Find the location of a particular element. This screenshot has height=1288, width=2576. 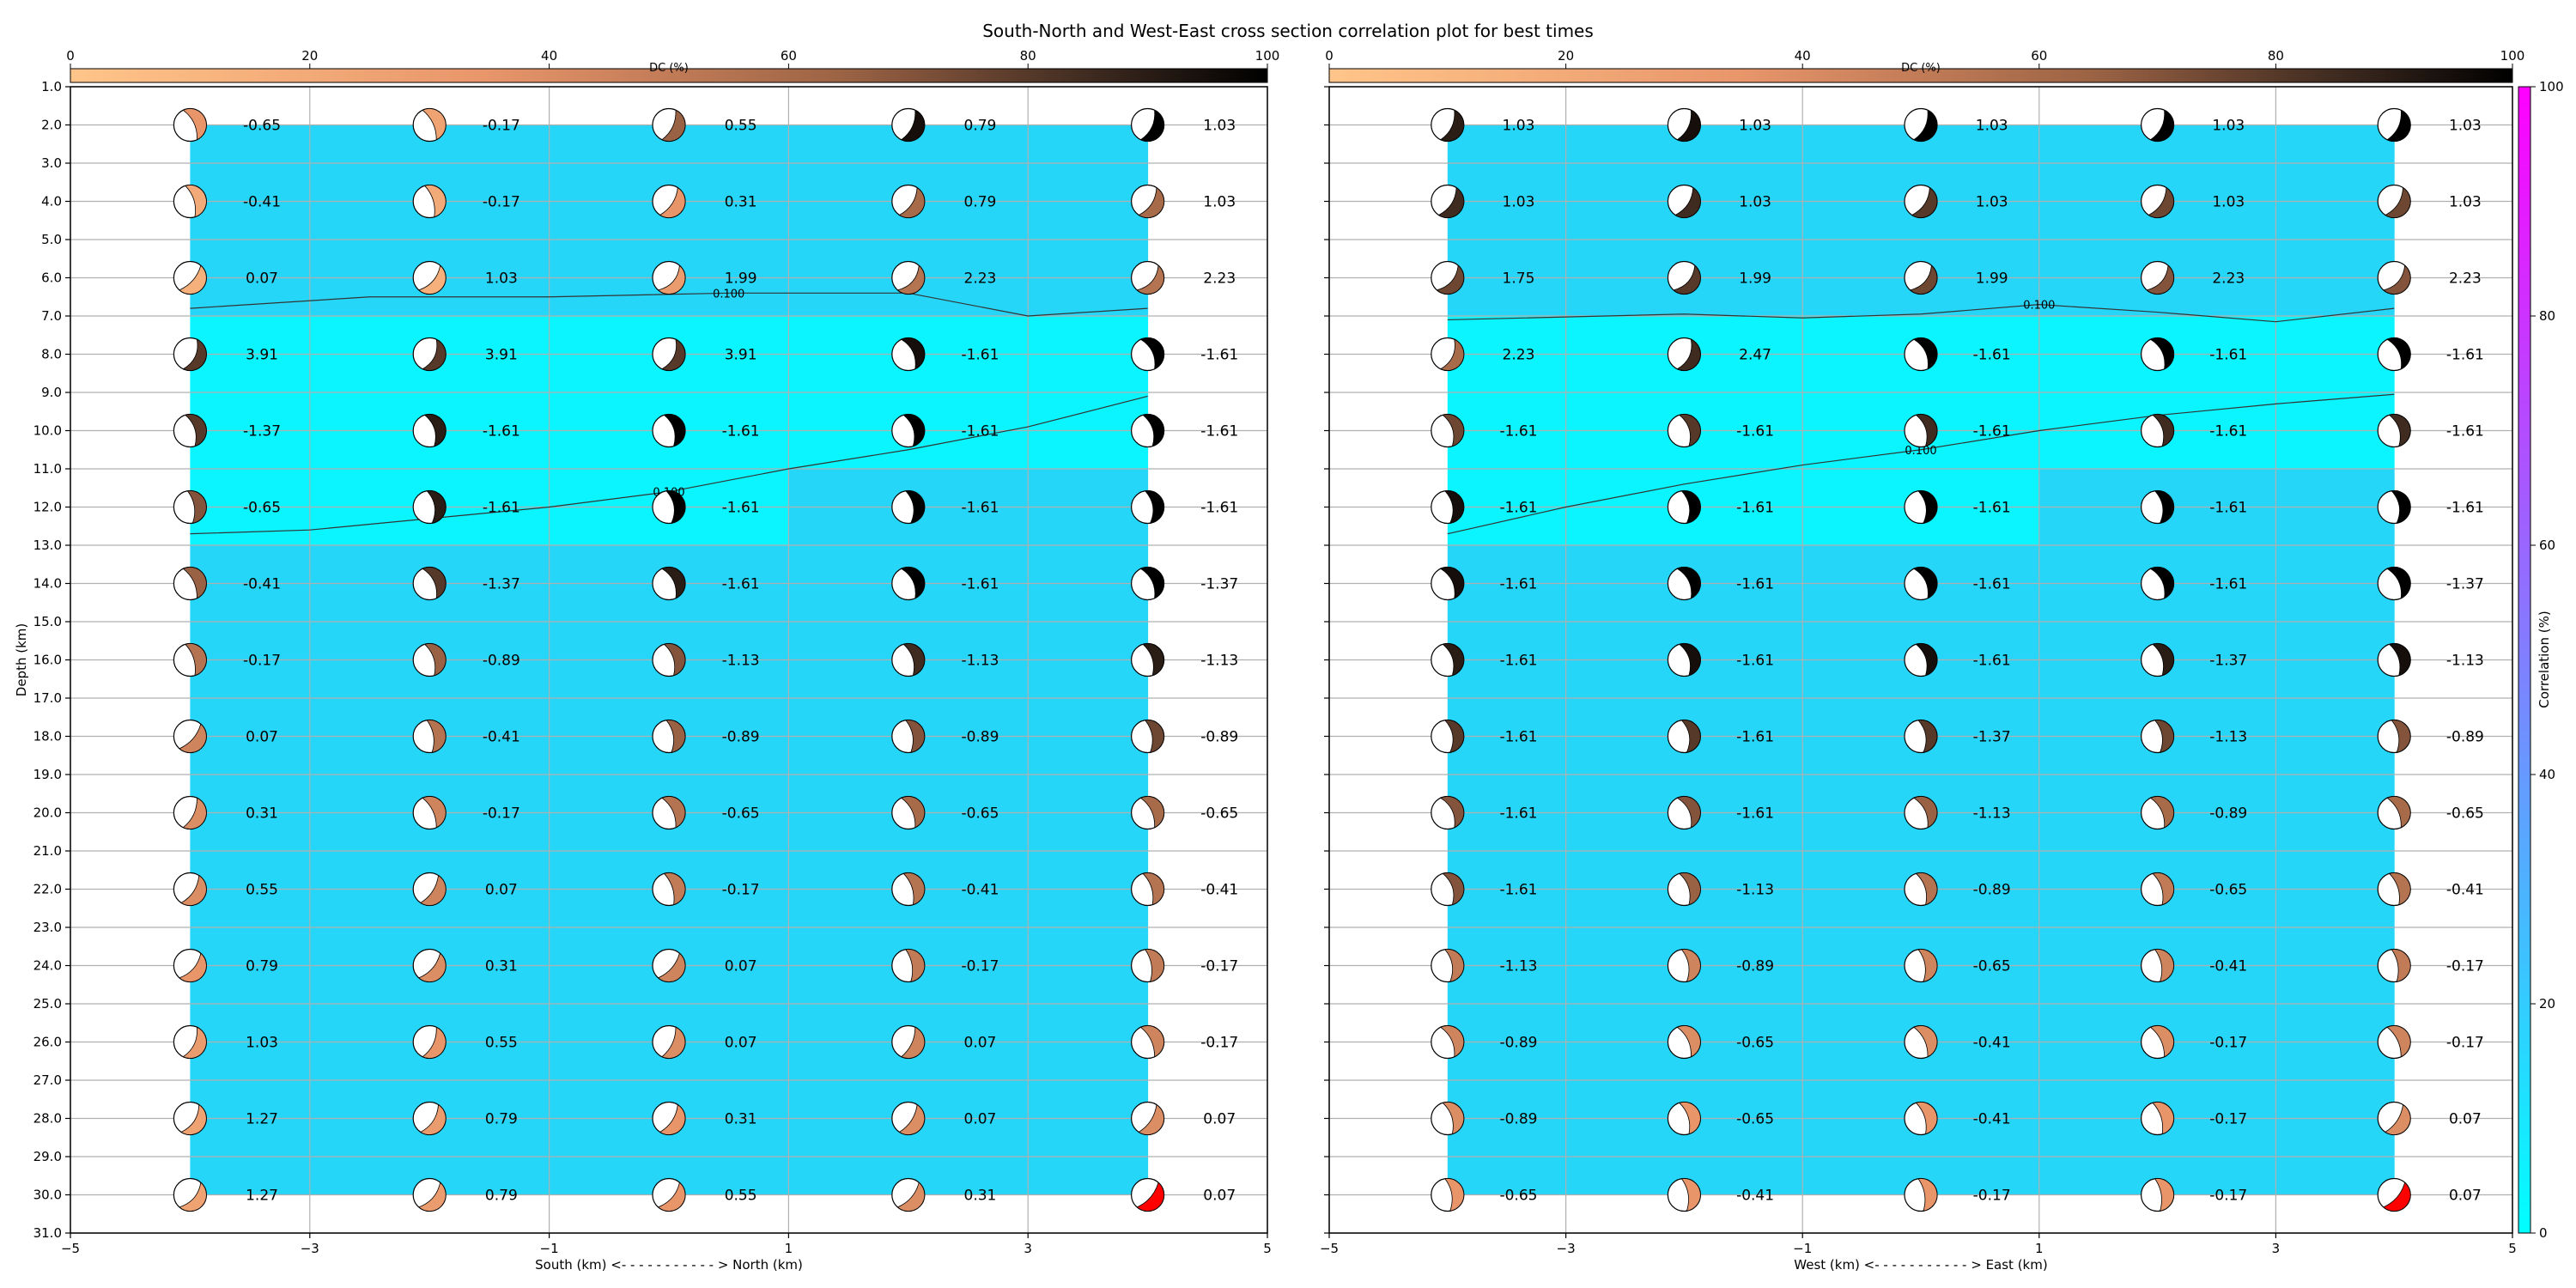

variance-reduction-value: -1.37 is located at coordinates (2465, 585).